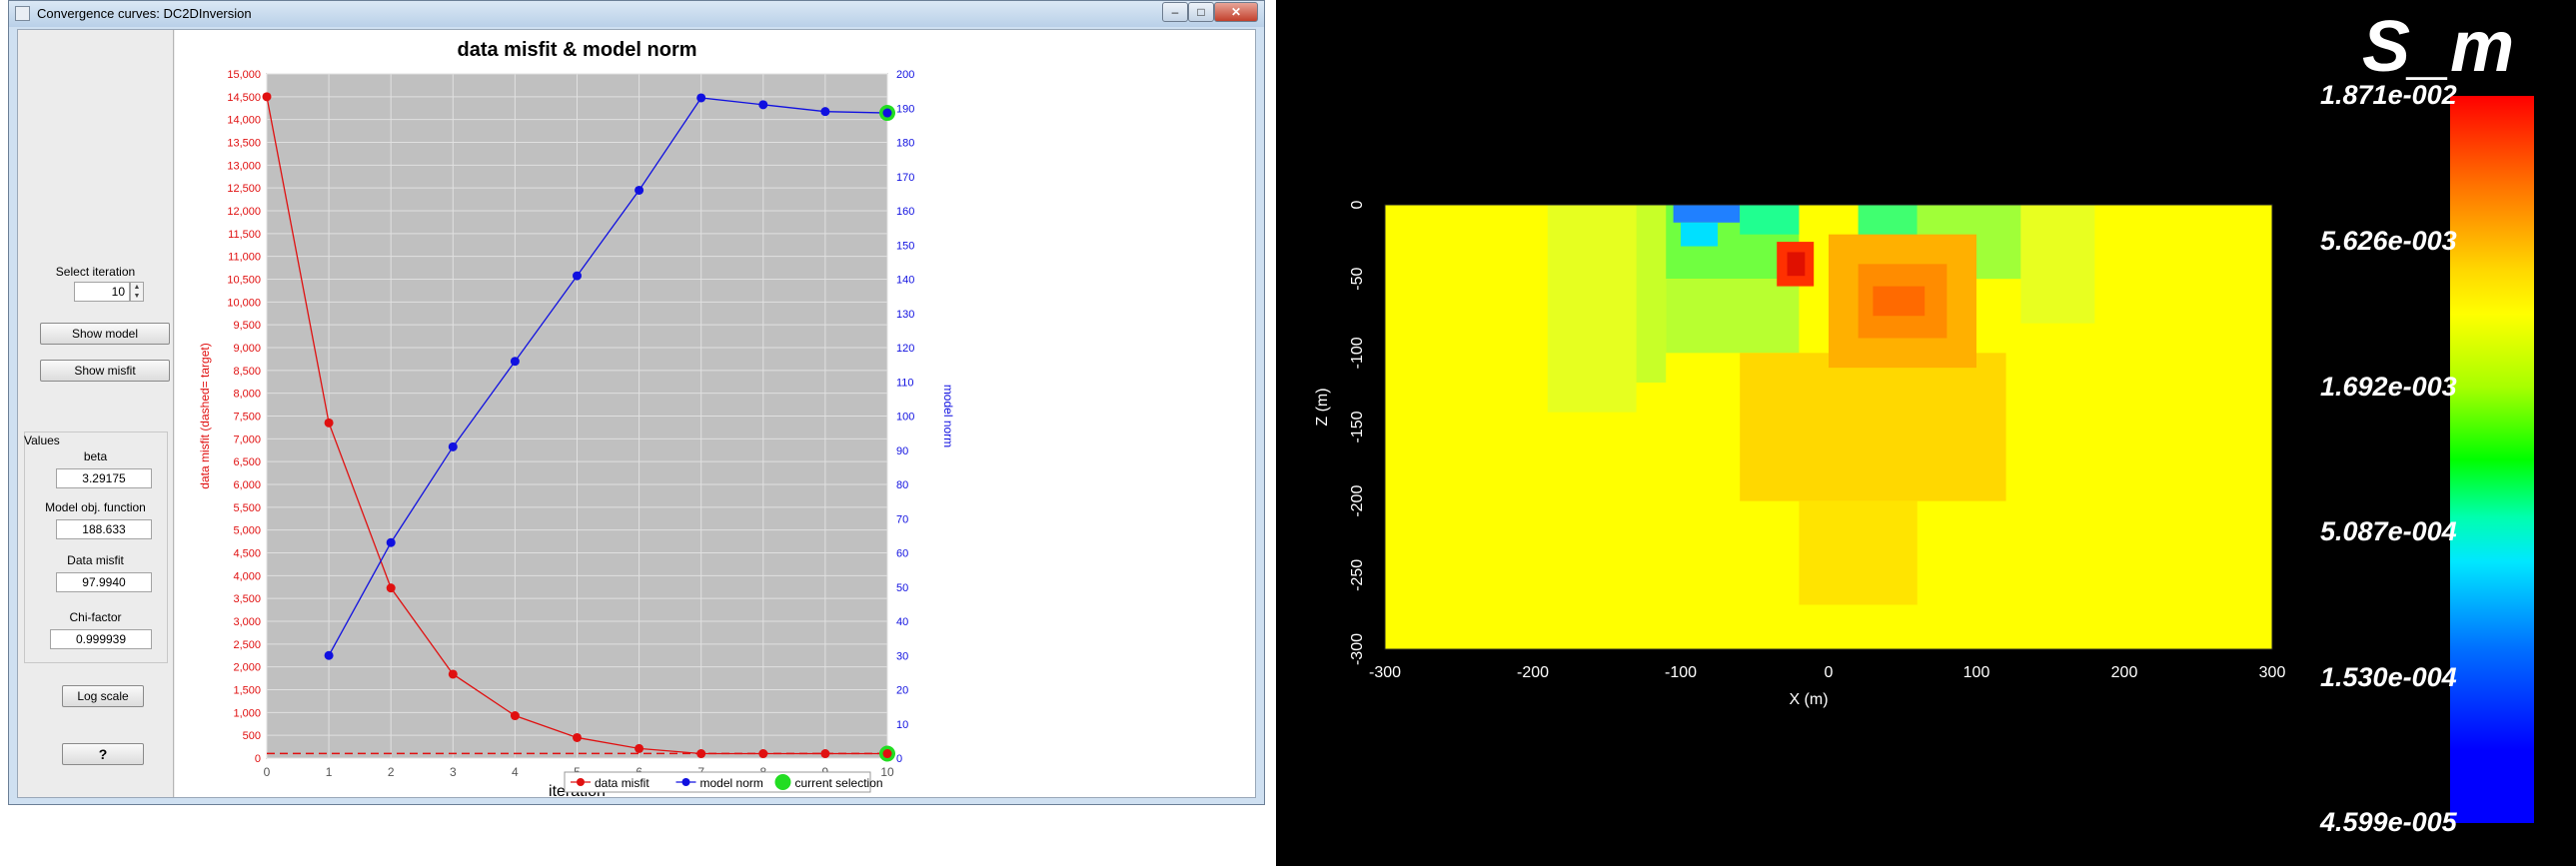  What do you see at coordinates (902, 485) in the screenshot?
I see `y2-tick-label: 80` at bounding box center [902, 485].